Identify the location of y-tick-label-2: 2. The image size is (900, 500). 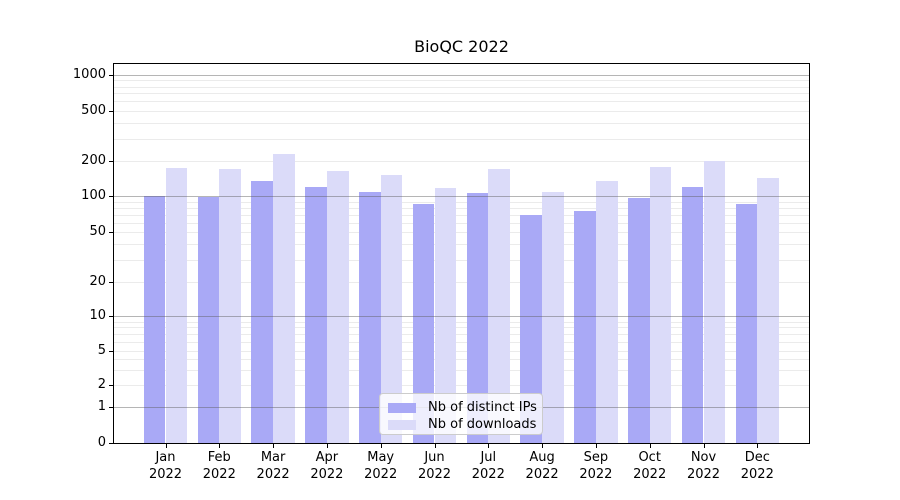
(101, 385).